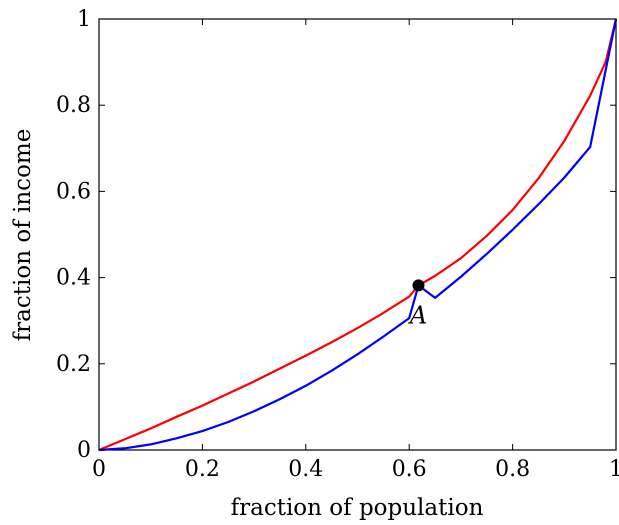  Describe the element at coordinates (73, 105) in the screenshot. I see `y-tick-label: 0.8` at that location.